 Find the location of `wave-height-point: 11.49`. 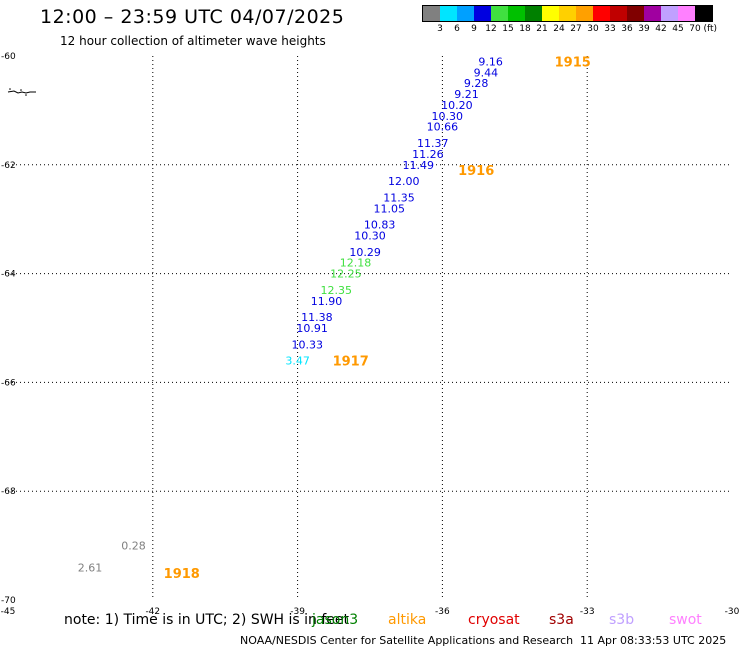

wave-height-point: 11.49 is located at coordinates (419, 165).